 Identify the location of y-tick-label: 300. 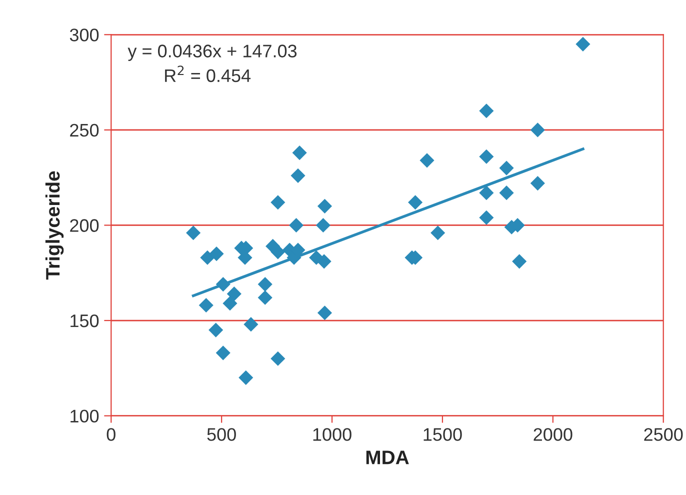
(84, 35).